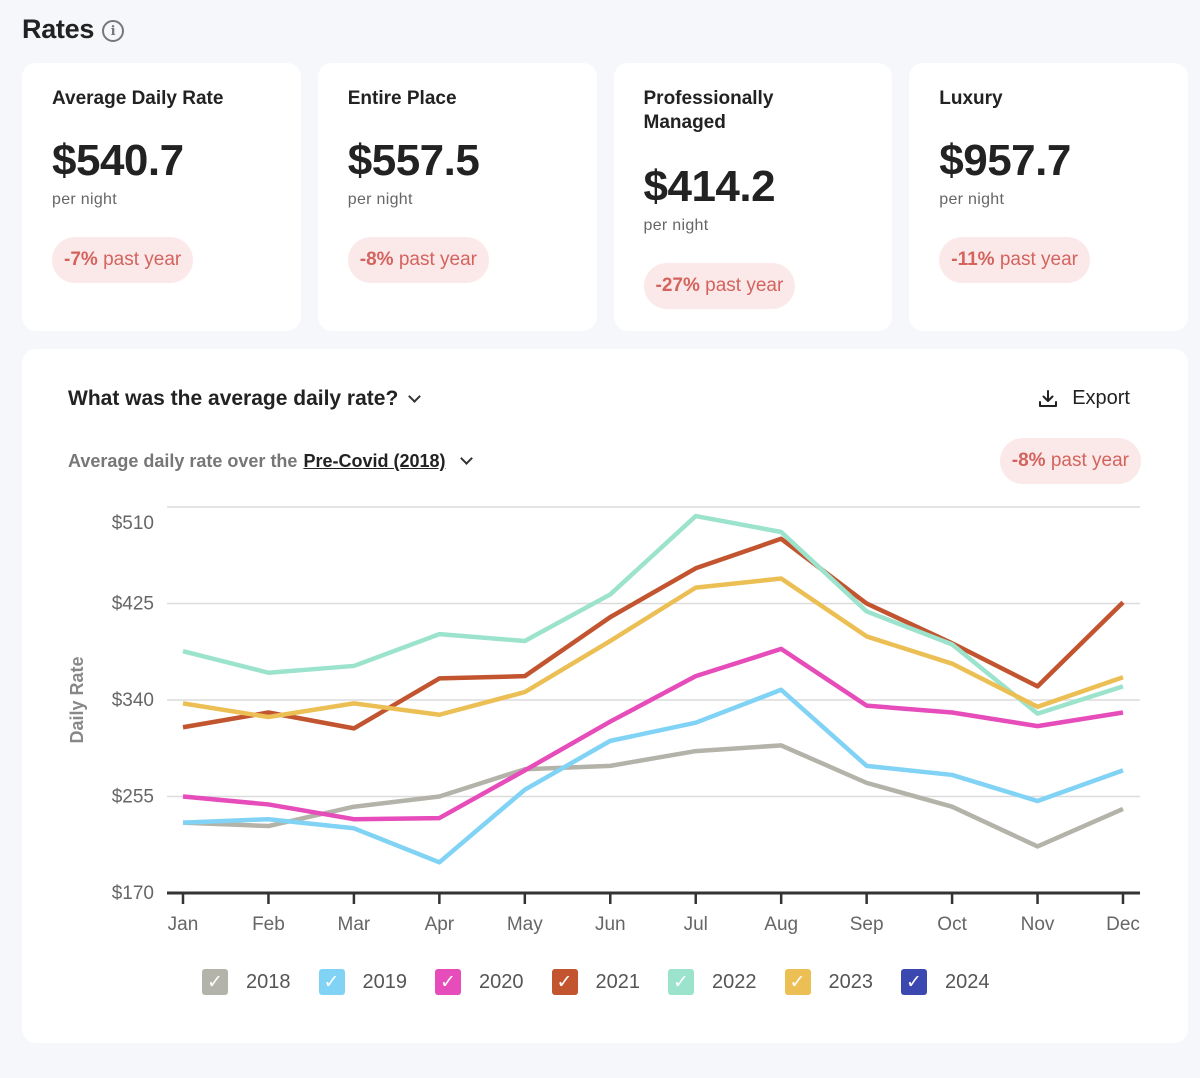 The width and height of the screenshot is (1200, 1078). I want to click on series-line-2023, so click(653, 648).